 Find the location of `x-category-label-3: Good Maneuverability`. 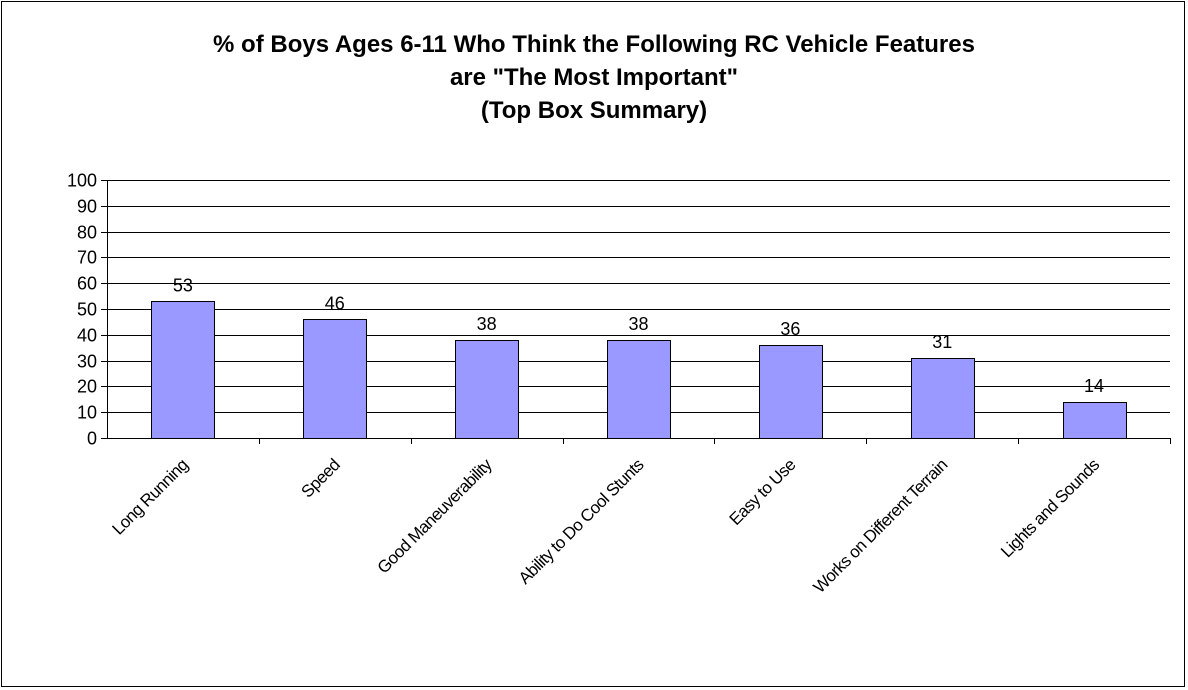

x-category-label-3: Good Maneuverability is located at coordinates (435, 516).